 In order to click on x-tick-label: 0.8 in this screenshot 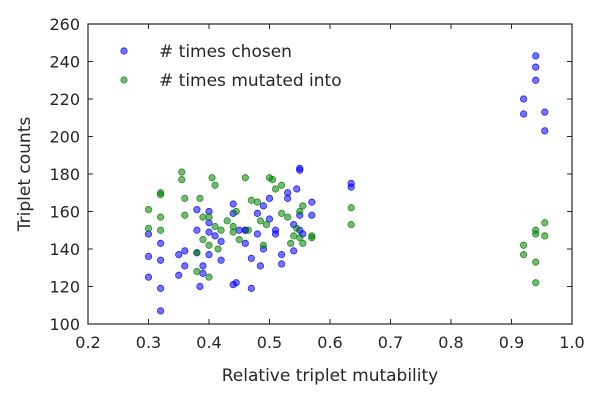, I will do `click(450, 342)`.